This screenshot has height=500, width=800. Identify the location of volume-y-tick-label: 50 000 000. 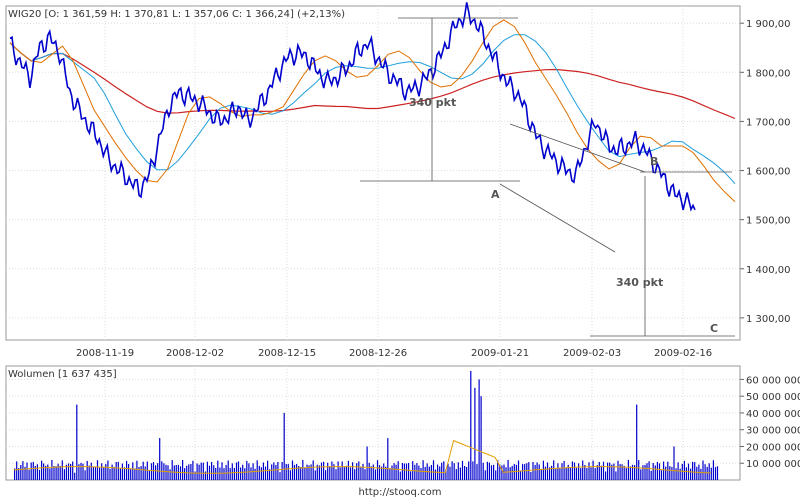
(773, 397).